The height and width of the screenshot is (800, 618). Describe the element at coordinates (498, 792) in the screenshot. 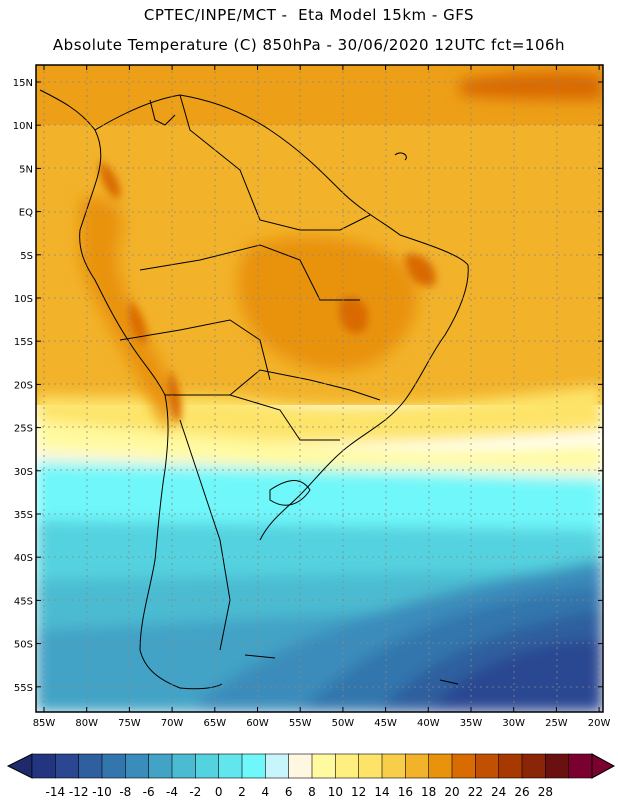

I see `colorbar-label: 24` at that location.